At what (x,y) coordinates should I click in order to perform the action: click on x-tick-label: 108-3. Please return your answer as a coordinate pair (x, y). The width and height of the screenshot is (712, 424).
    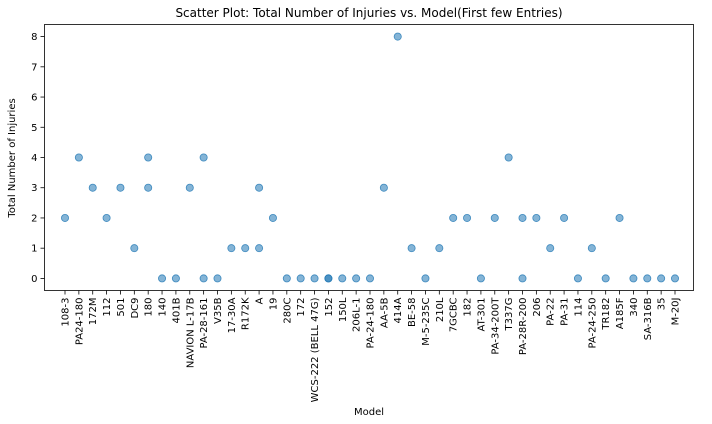
    Looking at the image, I should click on (66, 312).